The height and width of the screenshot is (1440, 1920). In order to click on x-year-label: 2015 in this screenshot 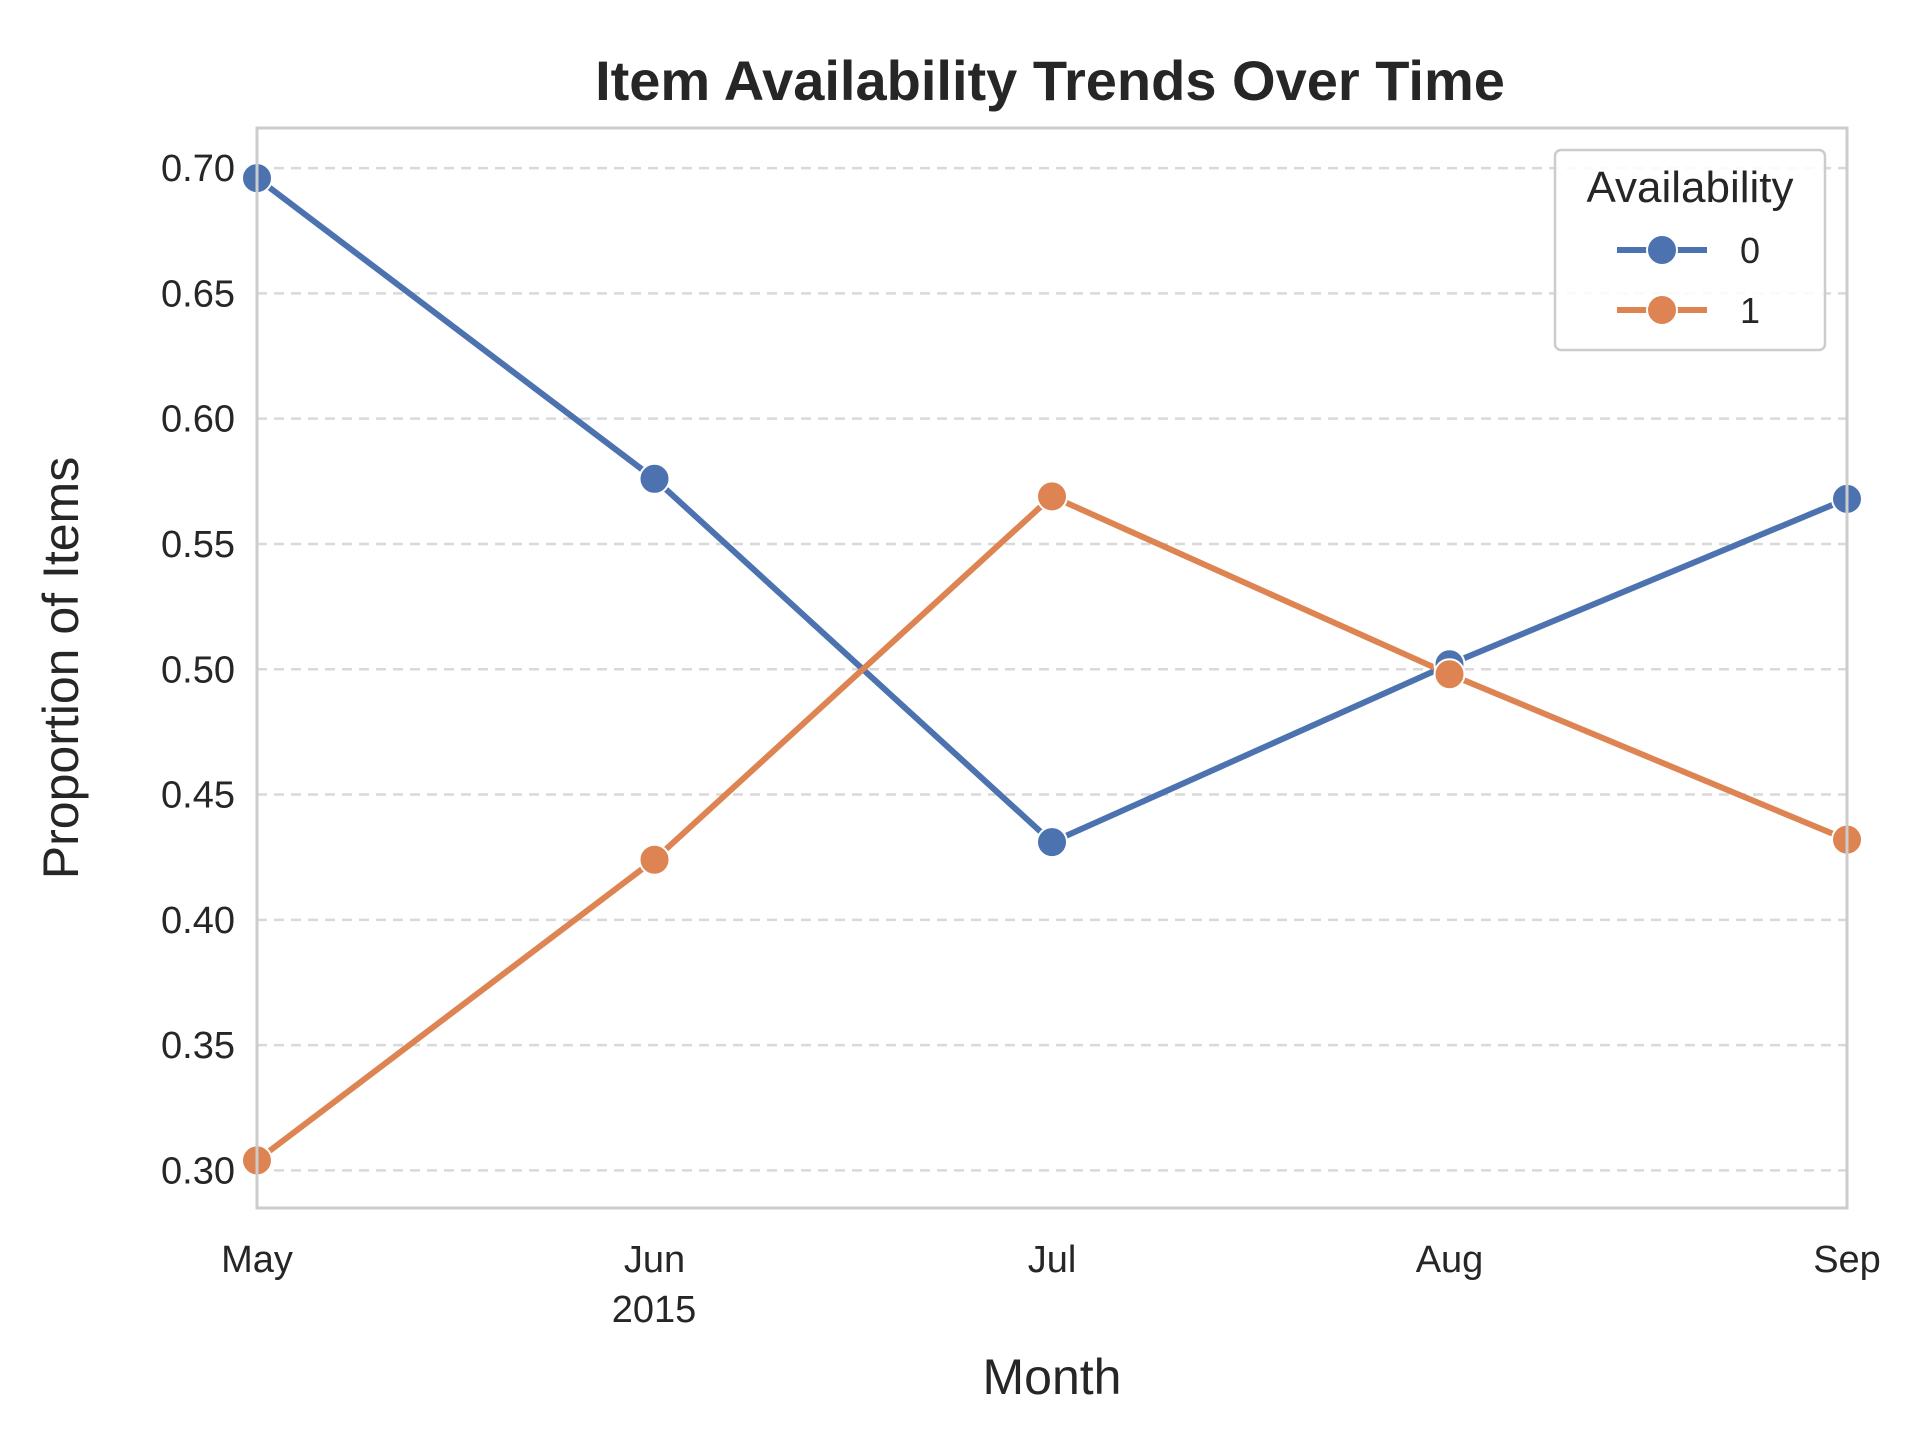, I will do `click(654, 1310)`.